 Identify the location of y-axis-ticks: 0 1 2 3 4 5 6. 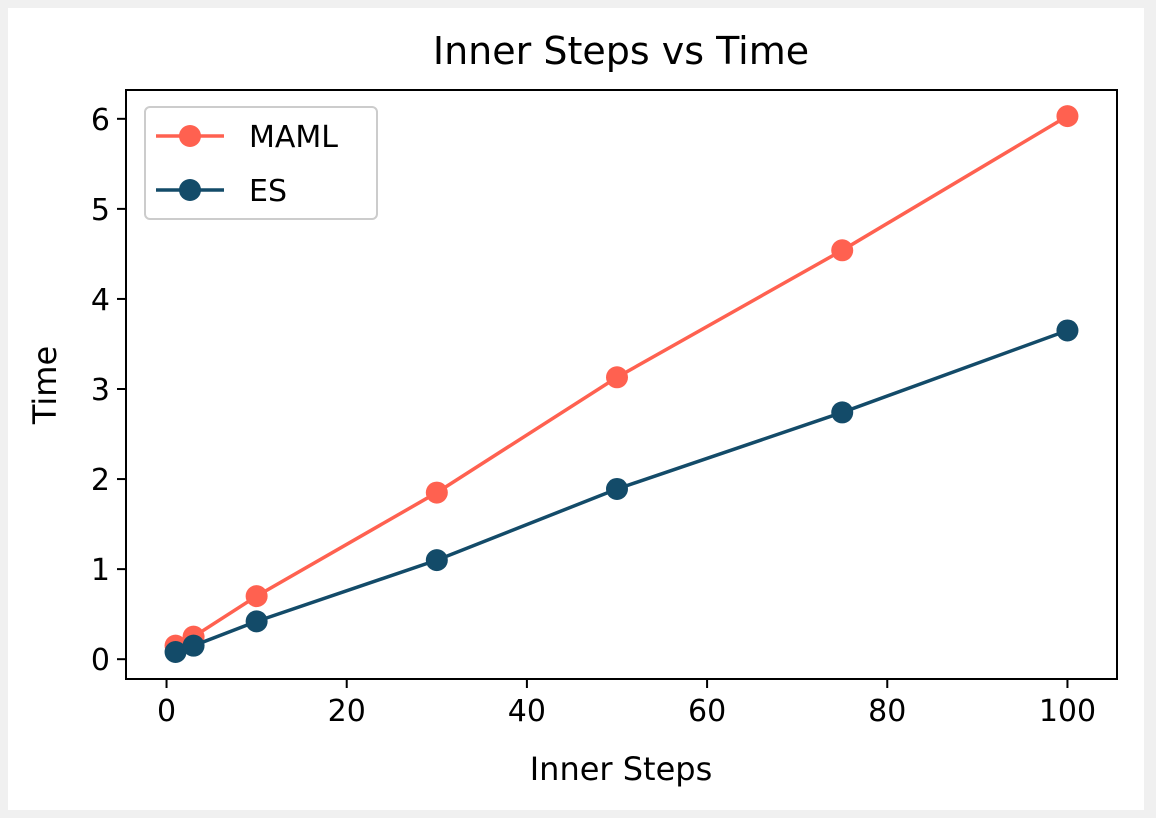
(108, 390).